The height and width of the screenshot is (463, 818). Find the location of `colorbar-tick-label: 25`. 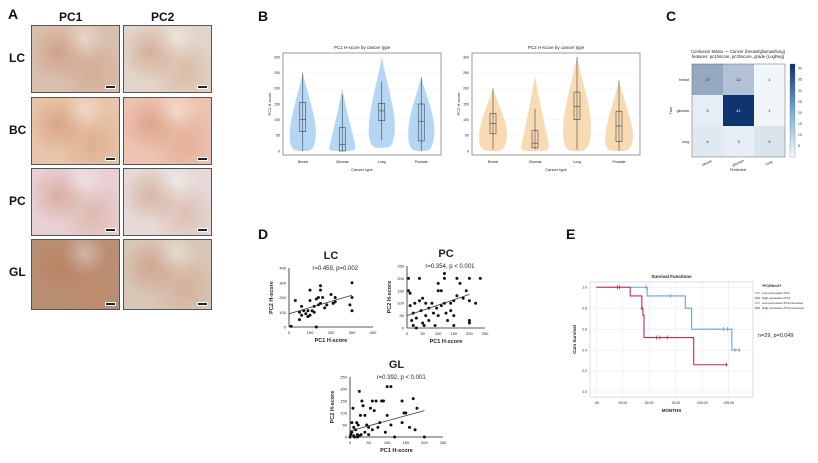

colorbar-tick-label: 25 is located at coordinates (800, 102).